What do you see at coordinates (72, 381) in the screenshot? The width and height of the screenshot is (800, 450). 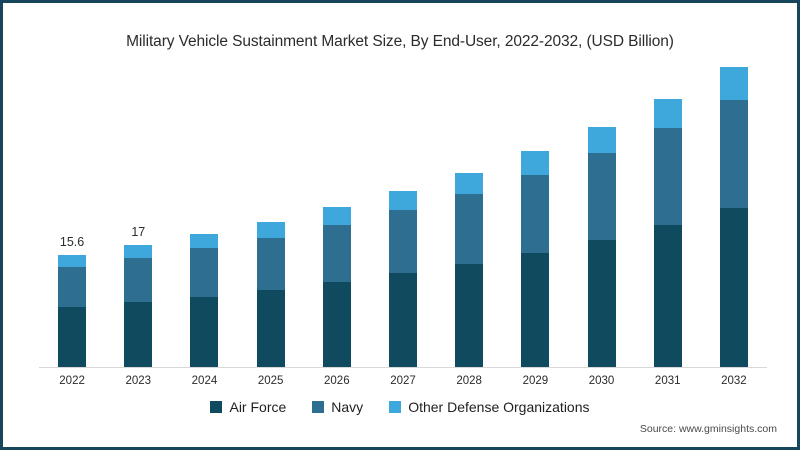 I see `x-axis-tick-2022: 2022` at bounding box center [72, 381].